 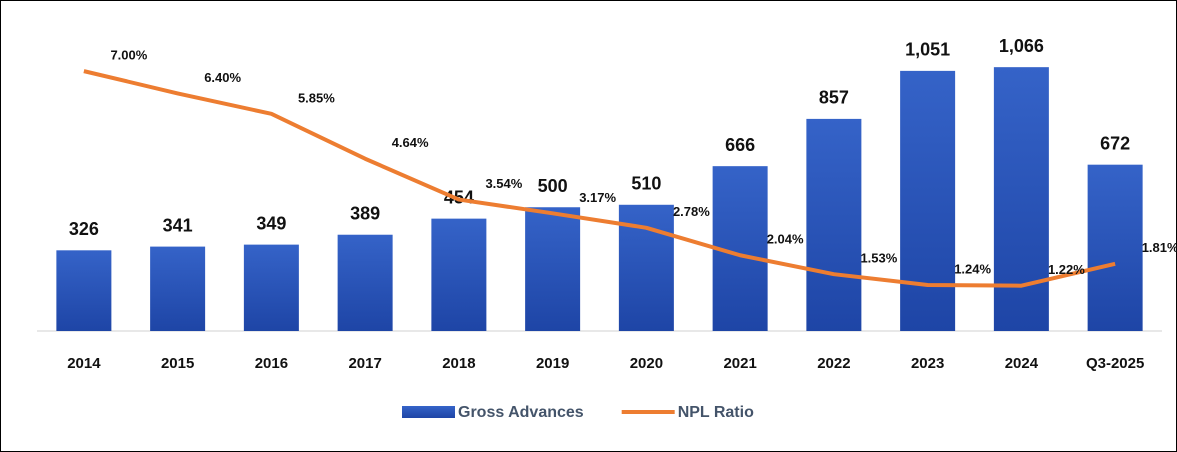 What do you see at coordinates (271, 363) in the screenshot?
I see `x-tick-label: 2016` at bounding box center [271, 363].